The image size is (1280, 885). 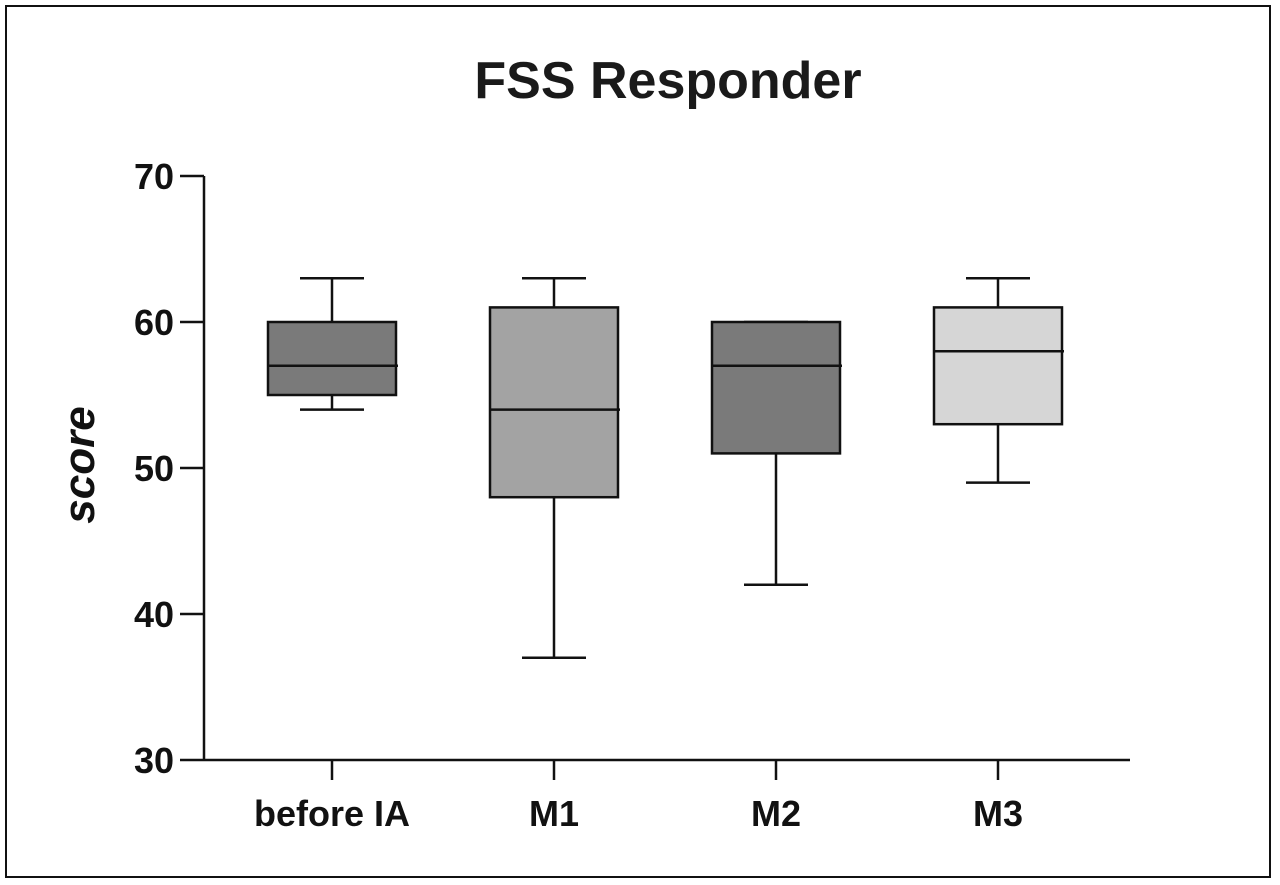 I want to click on x-tick-label: before IA, so click(x=332, y=813).